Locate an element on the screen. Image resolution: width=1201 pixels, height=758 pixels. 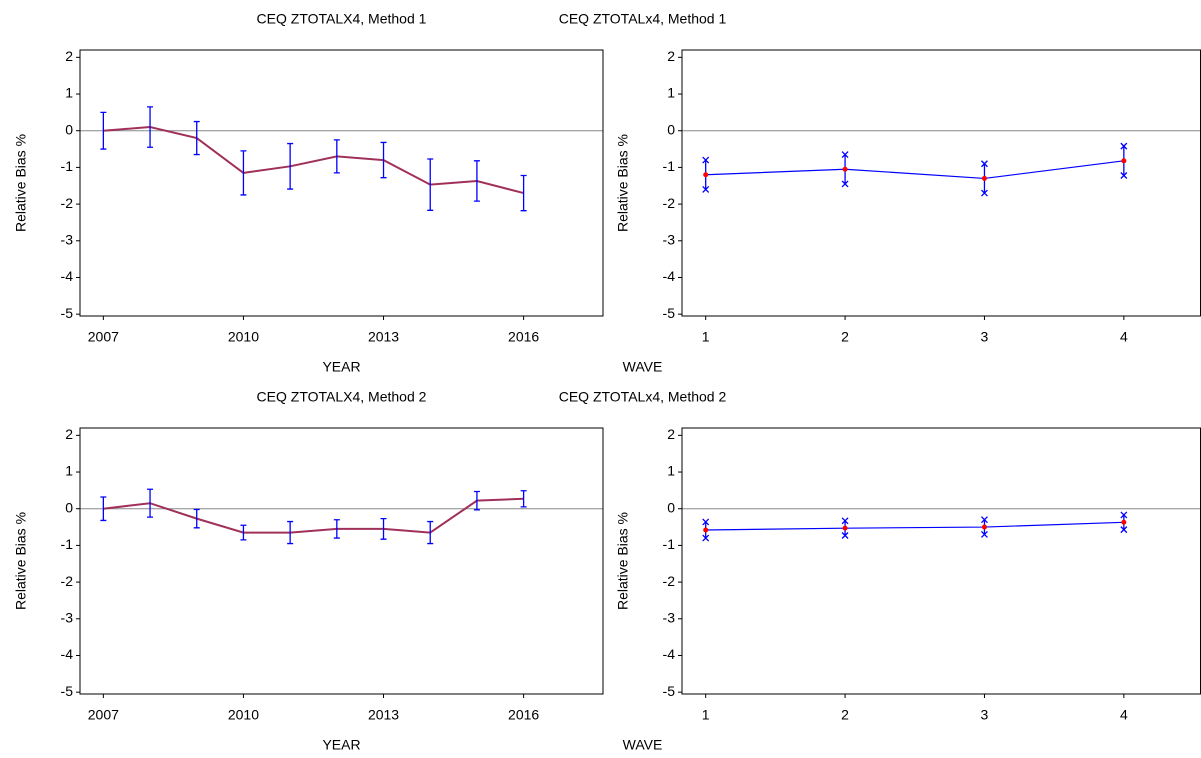
panel-title: CEQ ZTOTALx4, Method 1 is located at coordinates (643, 19).